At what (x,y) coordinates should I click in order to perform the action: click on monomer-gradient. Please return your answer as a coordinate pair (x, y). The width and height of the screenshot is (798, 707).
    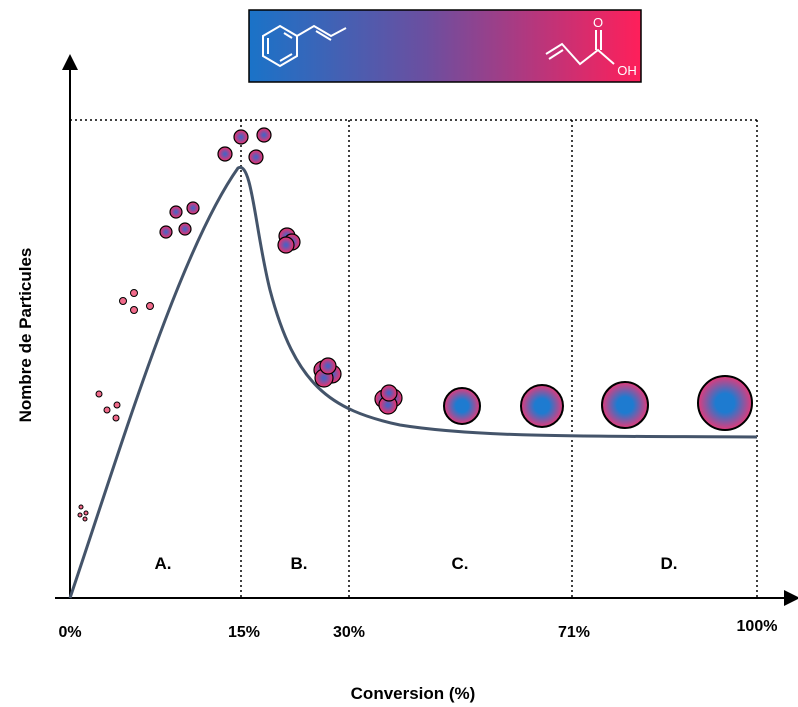
    Looking at the image, I should click on (445, 46).